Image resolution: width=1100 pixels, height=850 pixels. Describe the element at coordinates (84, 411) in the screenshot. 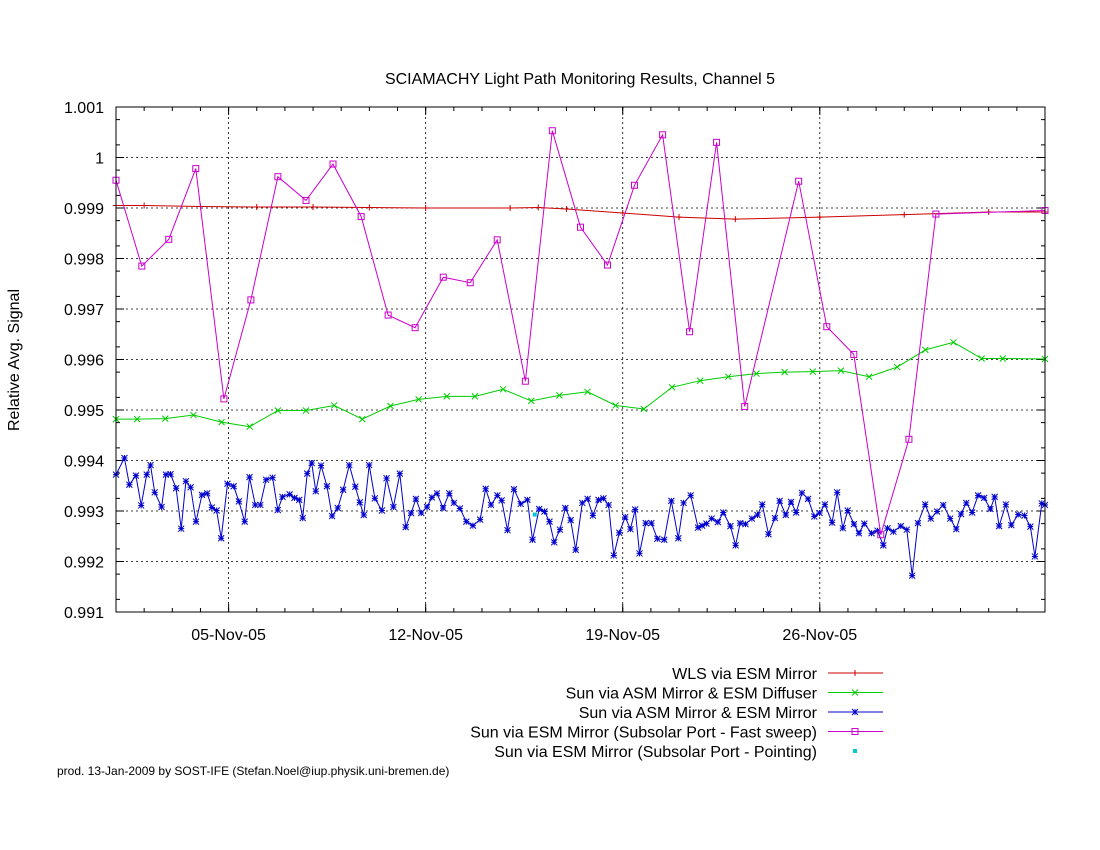

I see `y-tick-label: 0.995` at that location.